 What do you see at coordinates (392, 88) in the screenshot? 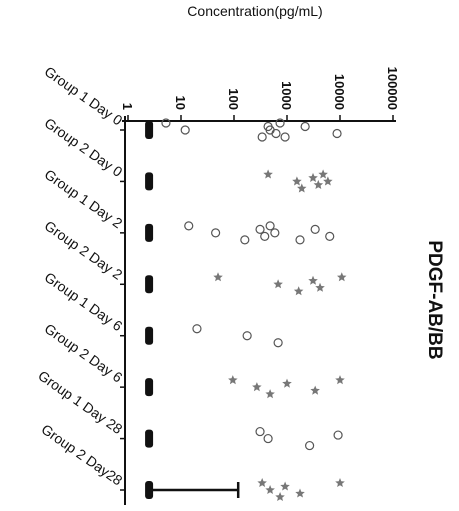
I see `x-tick-label: 100000` at bounding box center [392, 88].